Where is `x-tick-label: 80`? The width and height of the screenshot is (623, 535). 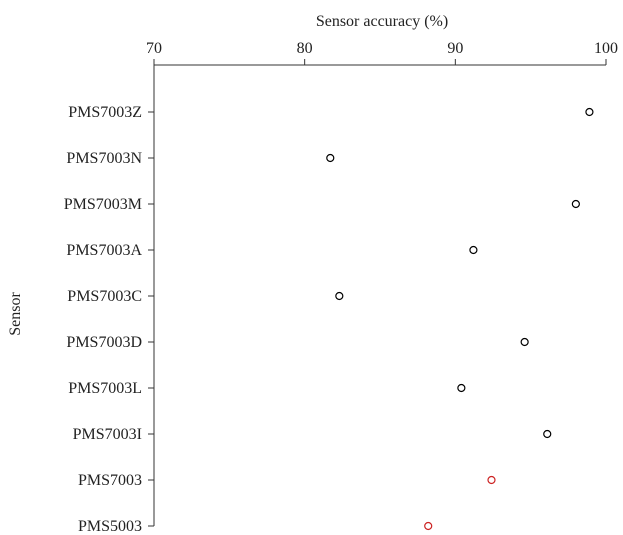
x-tick-label: 80 is located at coordinates (305, 48).